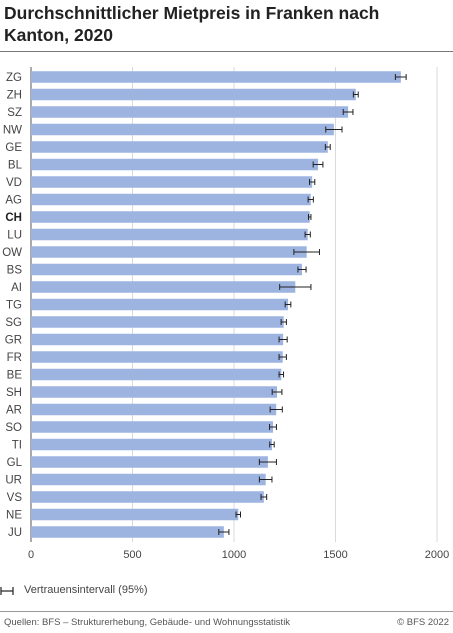 This screenshot has height=633, width=453. What do you see at coordinates (14, 393) in the screenshot?
I see `category-label: SH` at bounding box center [14, 393].